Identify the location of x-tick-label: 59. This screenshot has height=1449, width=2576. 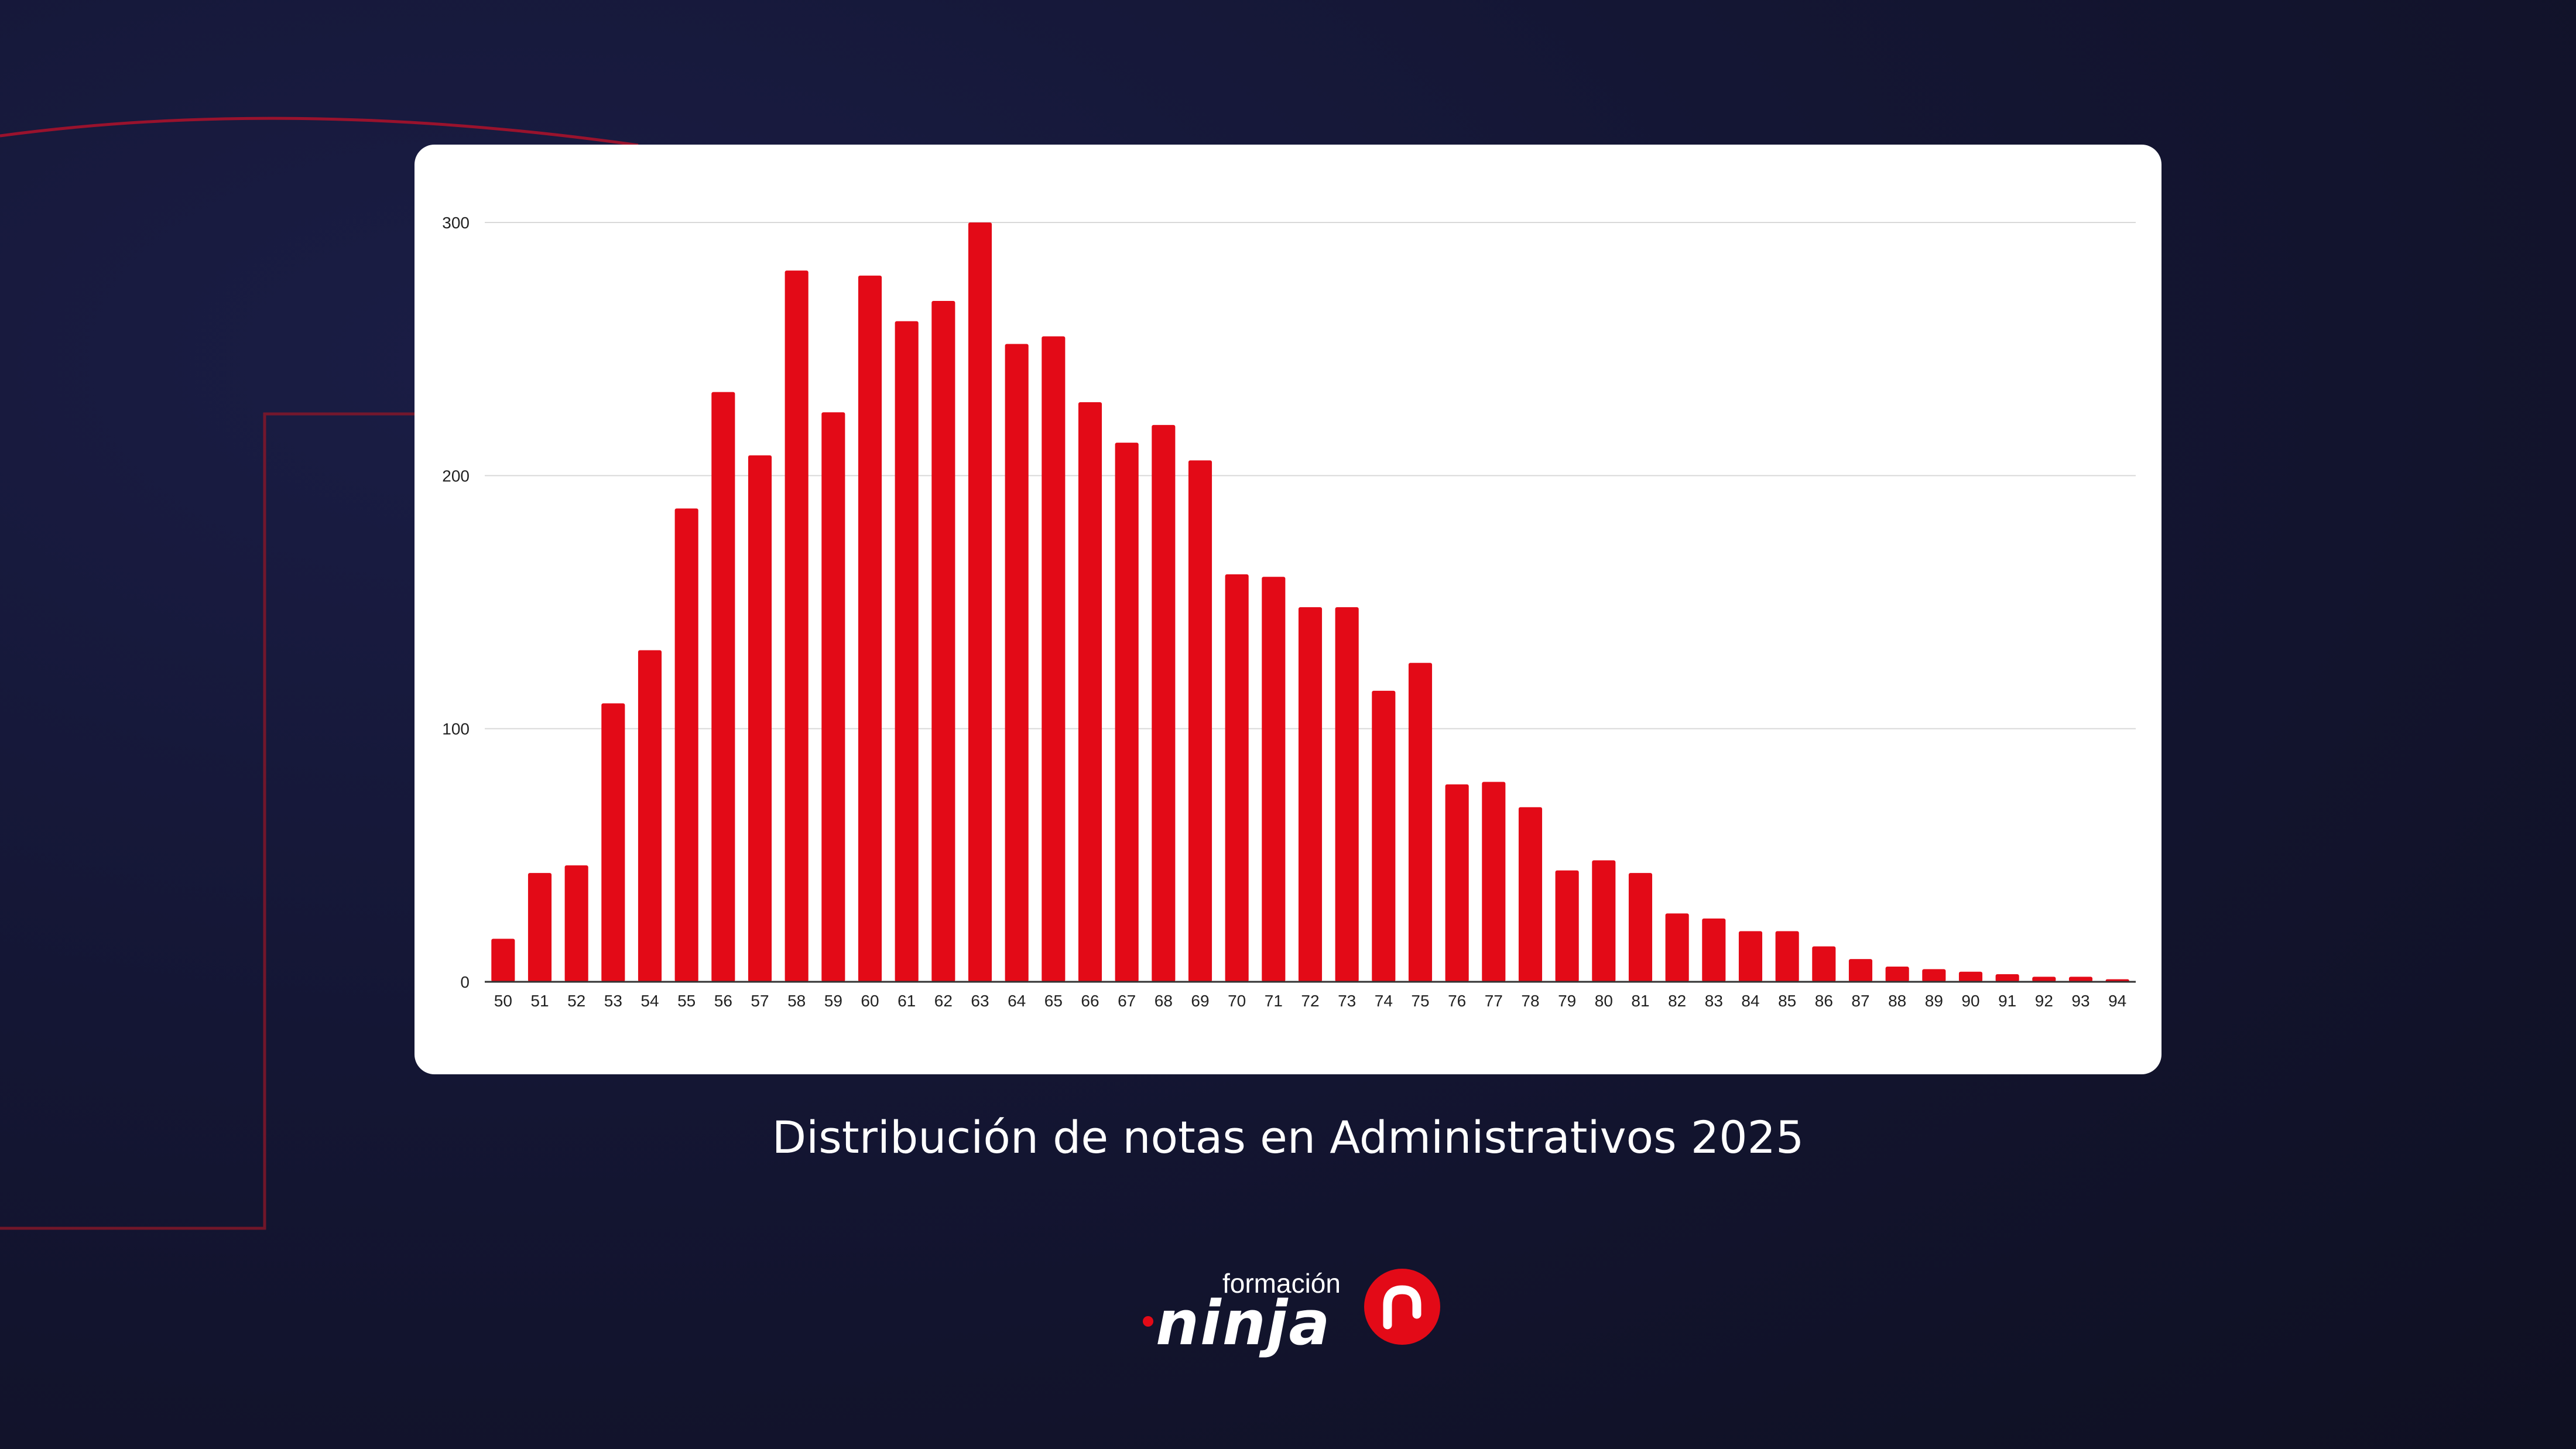
(833, 1001).